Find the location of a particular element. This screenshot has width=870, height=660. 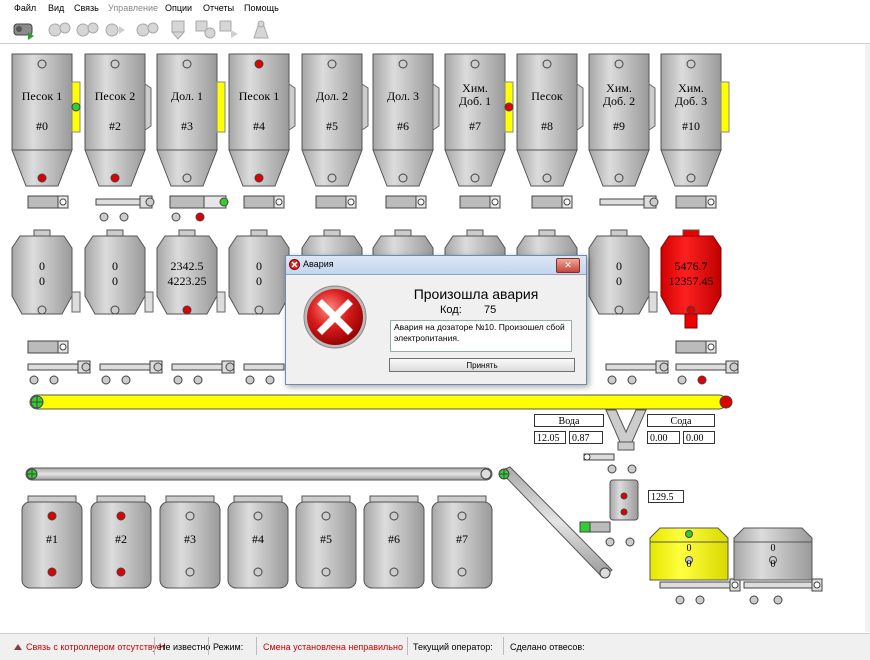

water-value-2: 0.87 is located at coordinates (586, 437).